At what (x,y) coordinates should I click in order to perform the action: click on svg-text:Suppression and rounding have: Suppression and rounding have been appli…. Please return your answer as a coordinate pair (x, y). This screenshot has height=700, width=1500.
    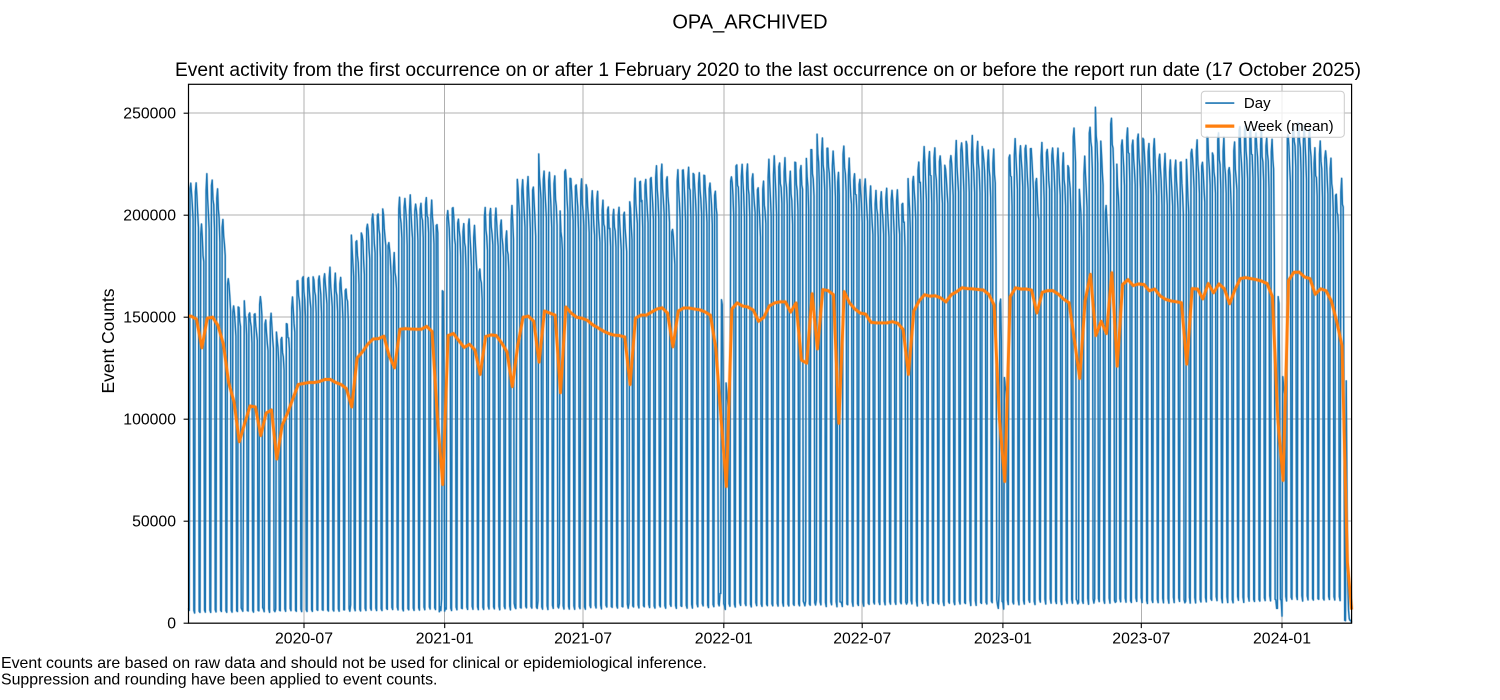
    Looking at the image, I should click on (219, 680).